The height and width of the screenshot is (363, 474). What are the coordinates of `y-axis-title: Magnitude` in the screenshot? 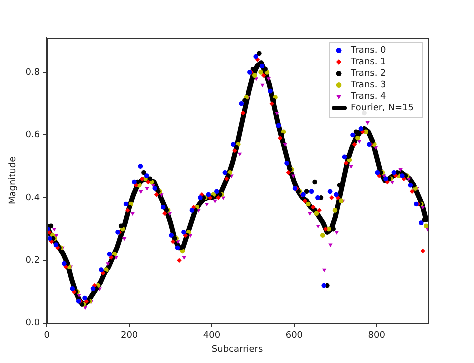 It's located at (13, 180).